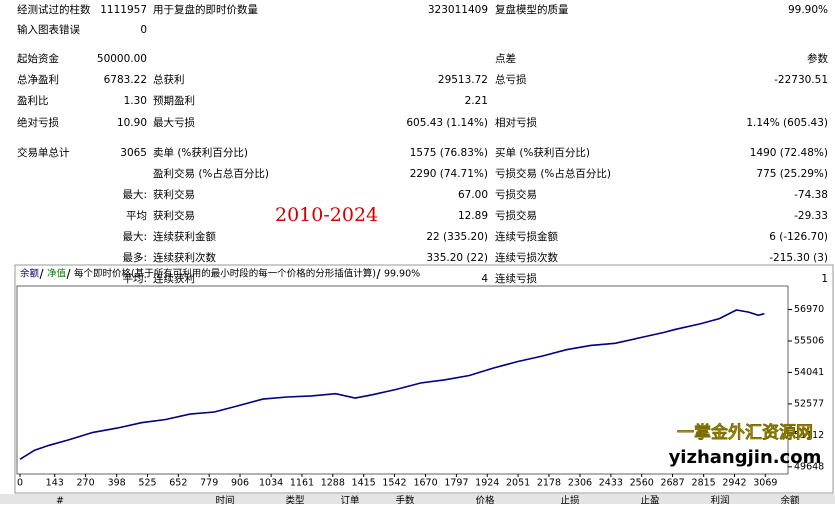 The height and width of the screenshot is (508, 835). I want to click on x-tick-label: 779, so click(209, 483).